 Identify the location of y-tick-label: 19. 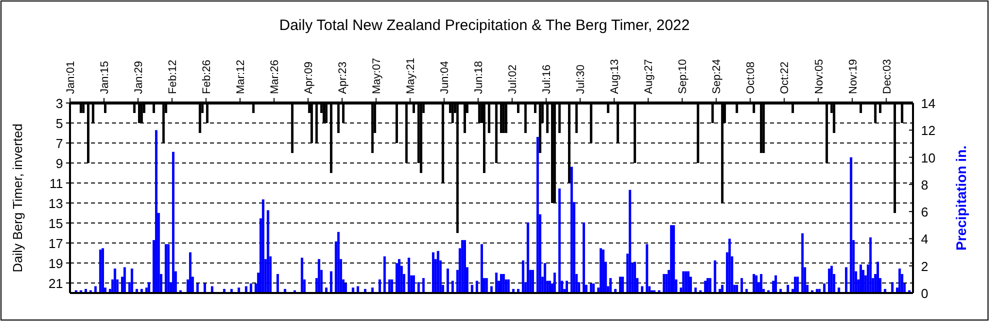
(55, 263).